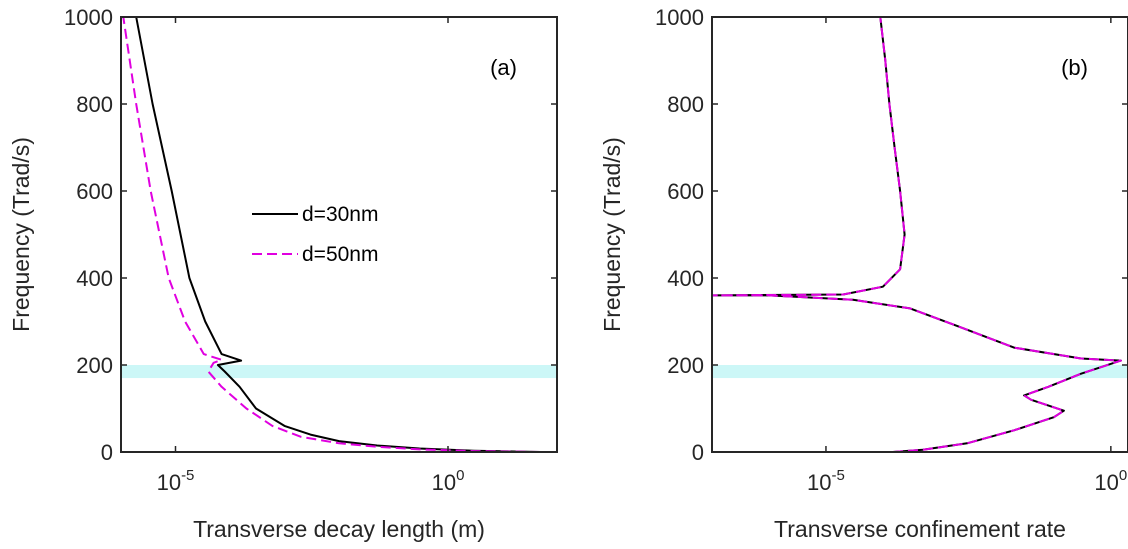 The width and height of the screenshot is (1128, 549). Describe the element at coordinates (315, 234) in the screenshot. I see `legend: d=30nm d=50nm` at that location.